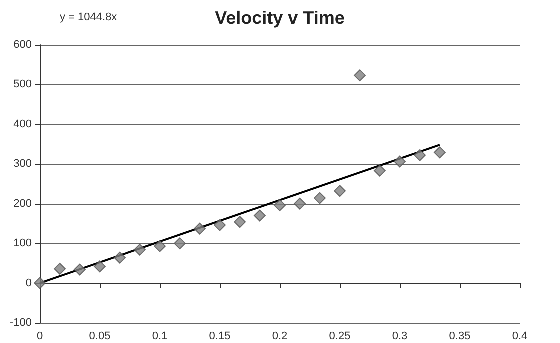 Image resolution: width=560 pixels, height=343 pixels. Describe the element at coordinates (21, 323) in the screenshot. I see `y-tick-label: -100` at that location.